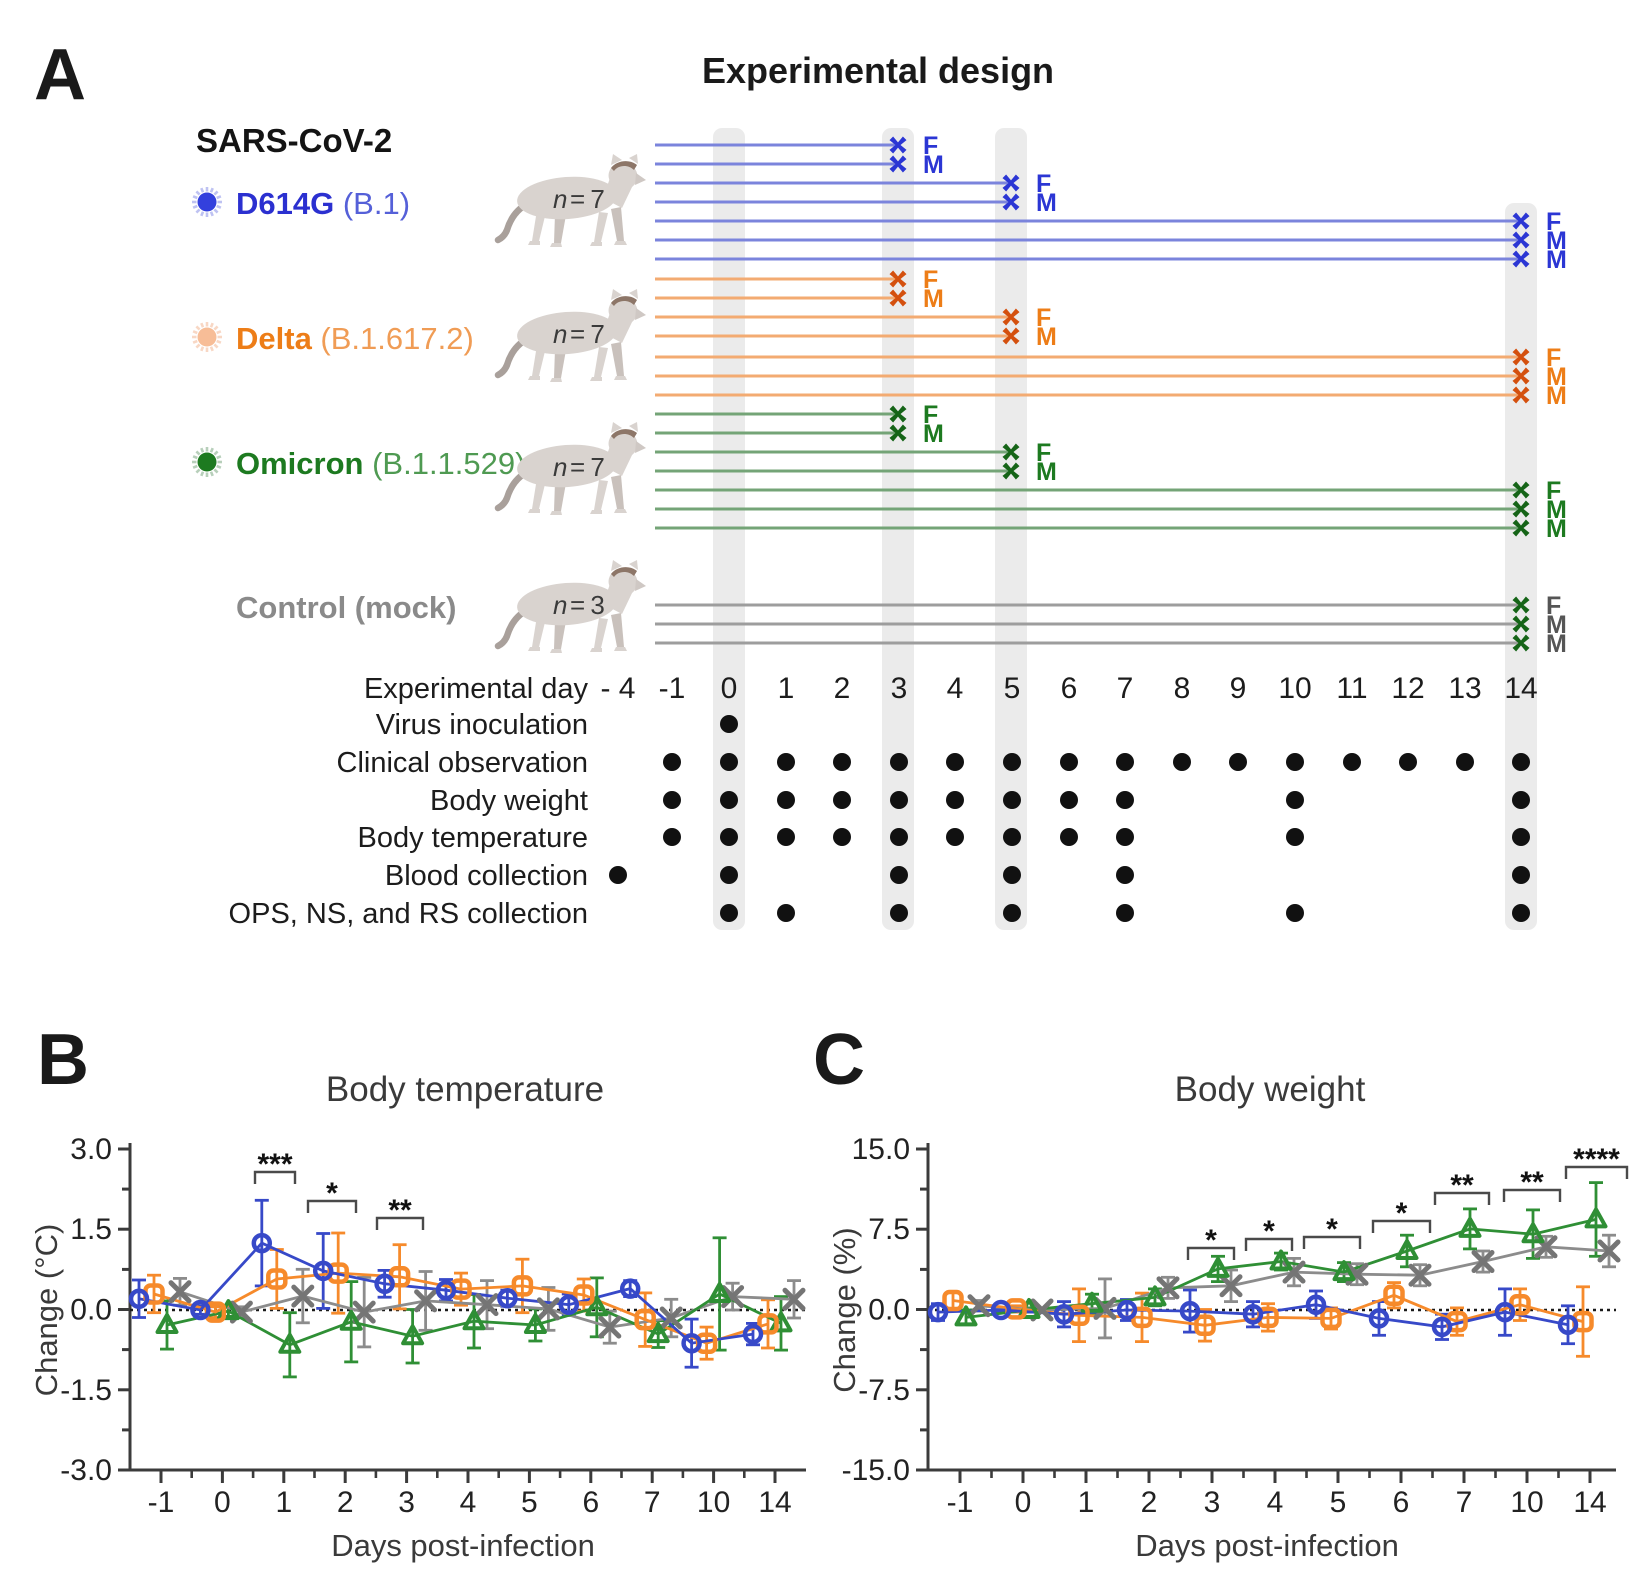 This screenshot has height=1587, width=1646. I want to click on svg-text: 1.5, so click(91, 1229).